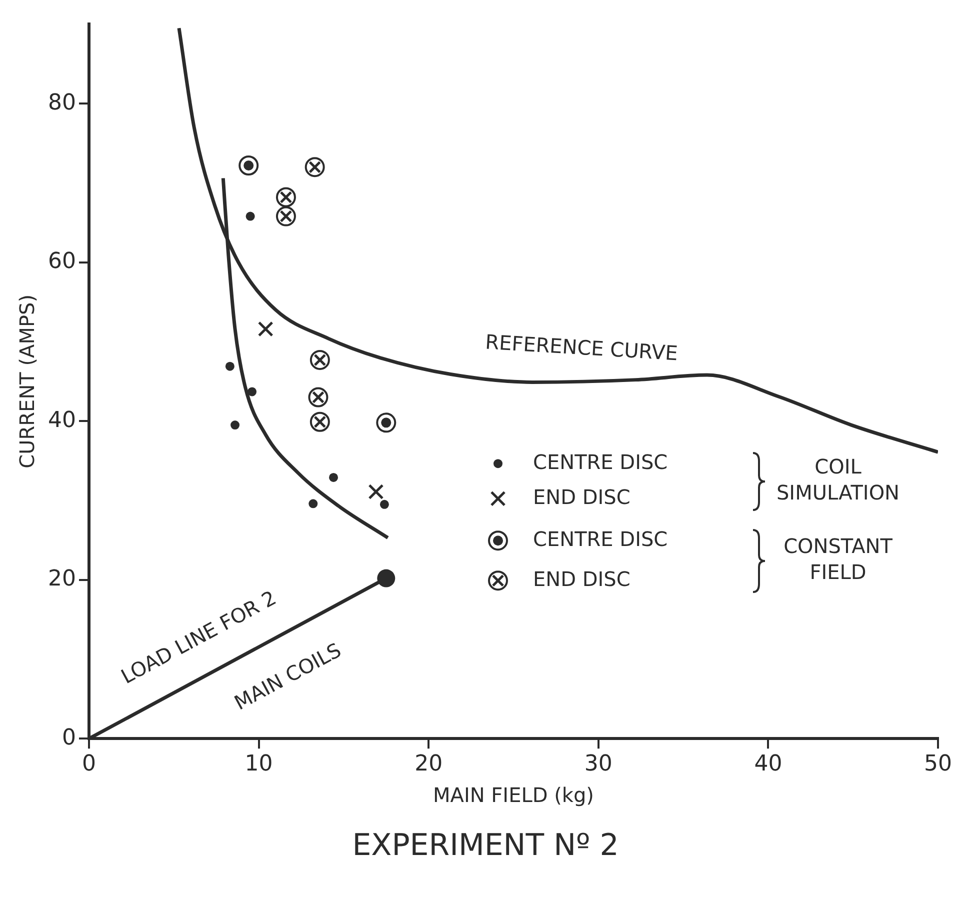 The height and width of the screenshot is (897, 971). Describe the element at coordinates (838, 479) in the screenshot. I see `annotation: COIL SIMULATION` at that location.